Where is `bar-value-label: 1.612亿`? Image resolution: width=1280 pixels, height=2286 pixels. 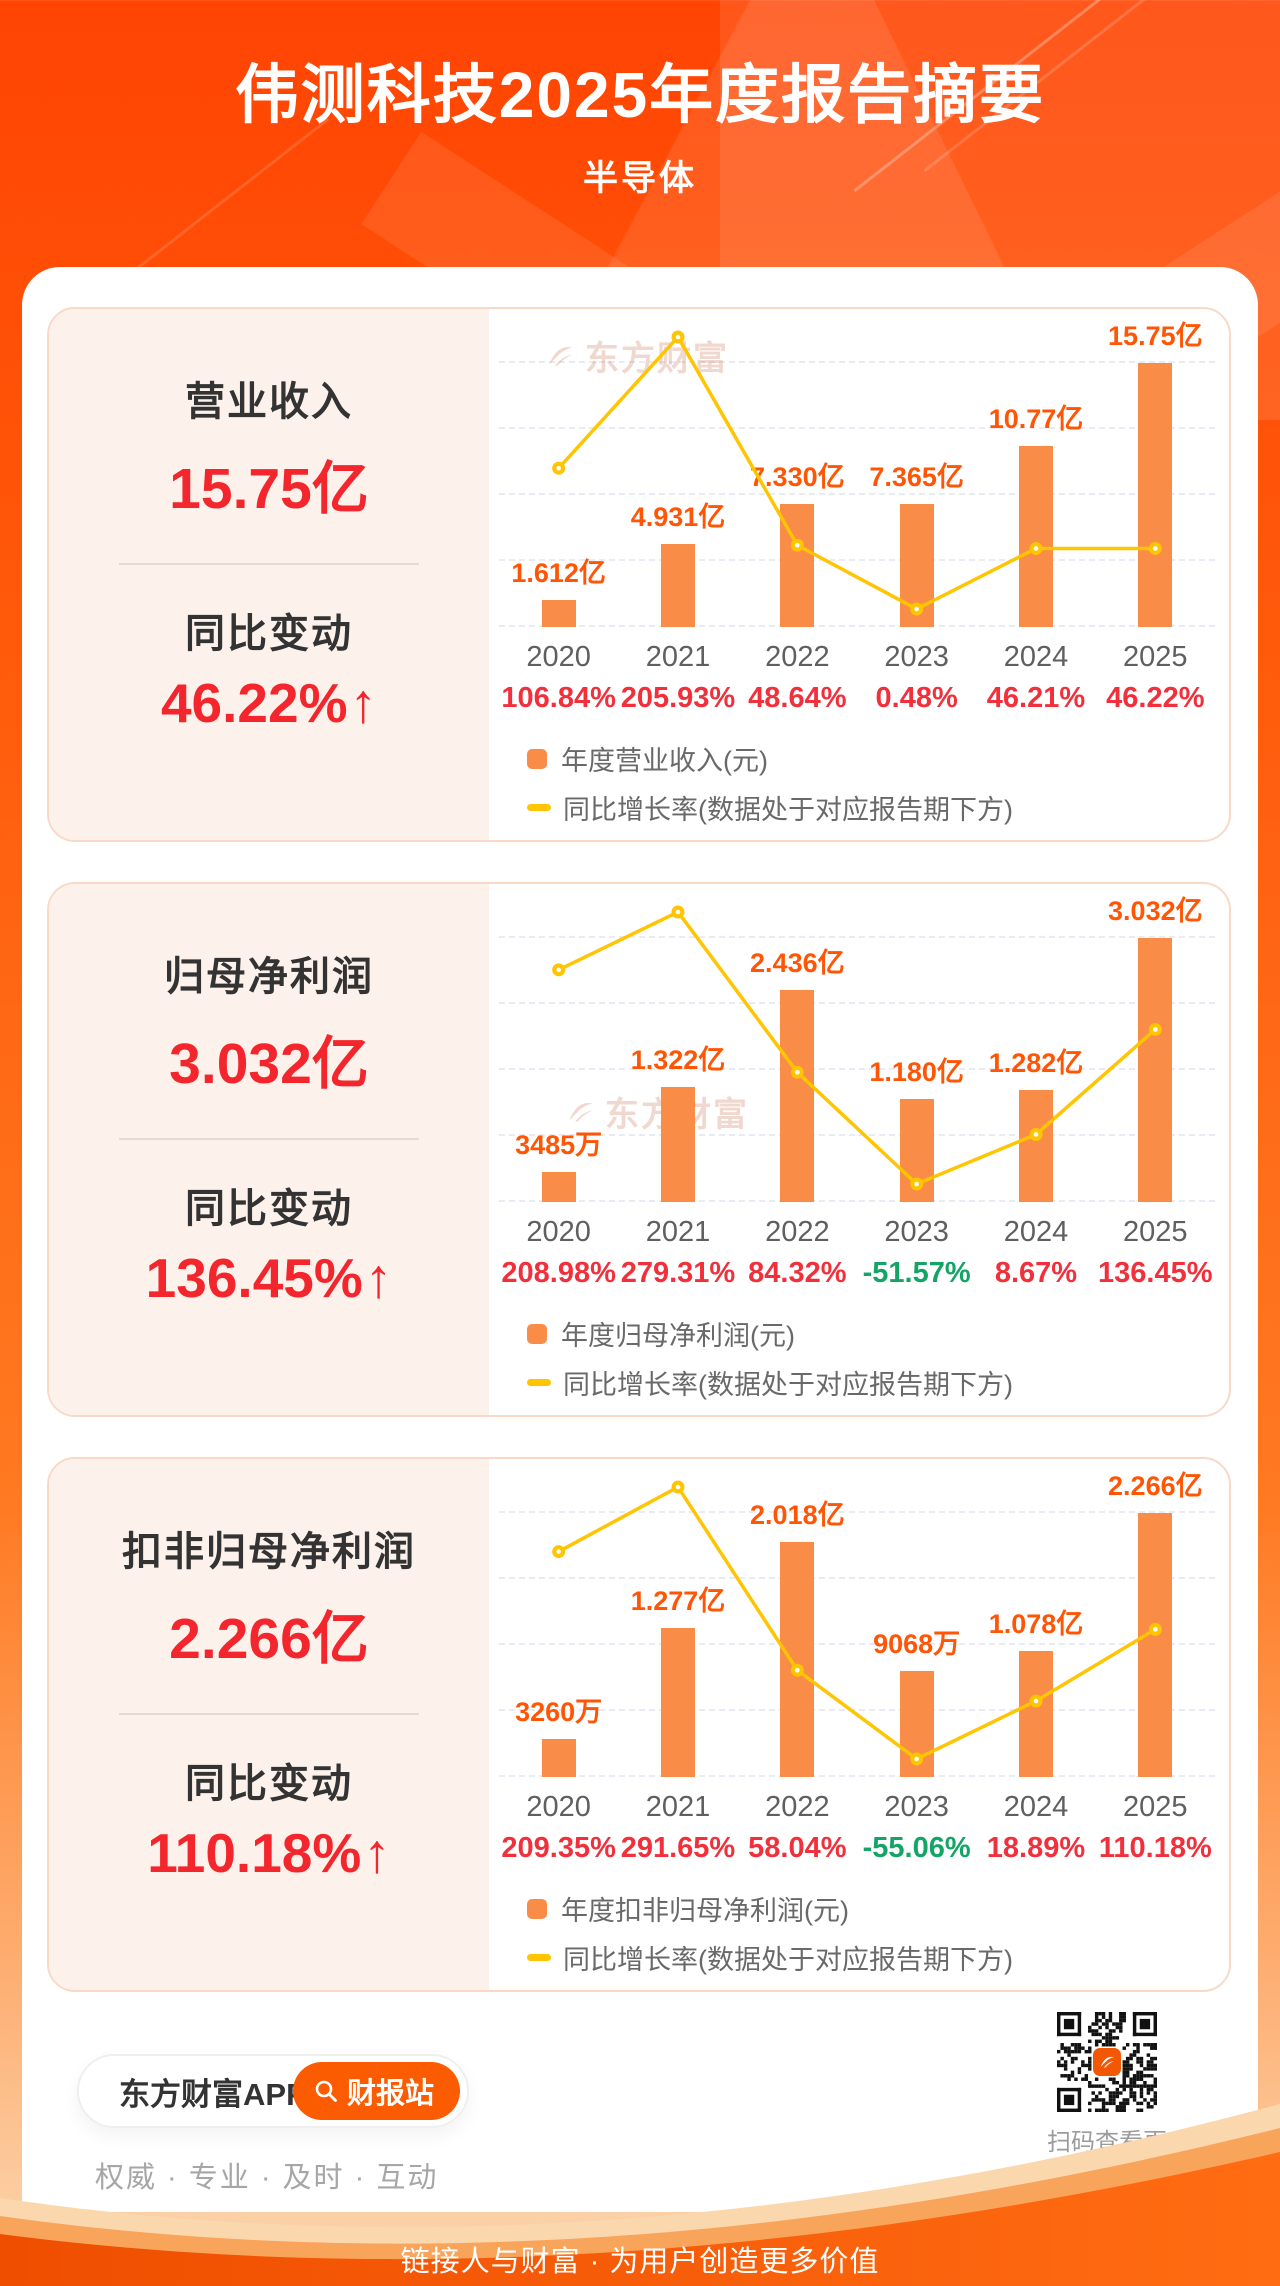
bar-value-label: 1.612亿 is located at coordinates (558, 572).